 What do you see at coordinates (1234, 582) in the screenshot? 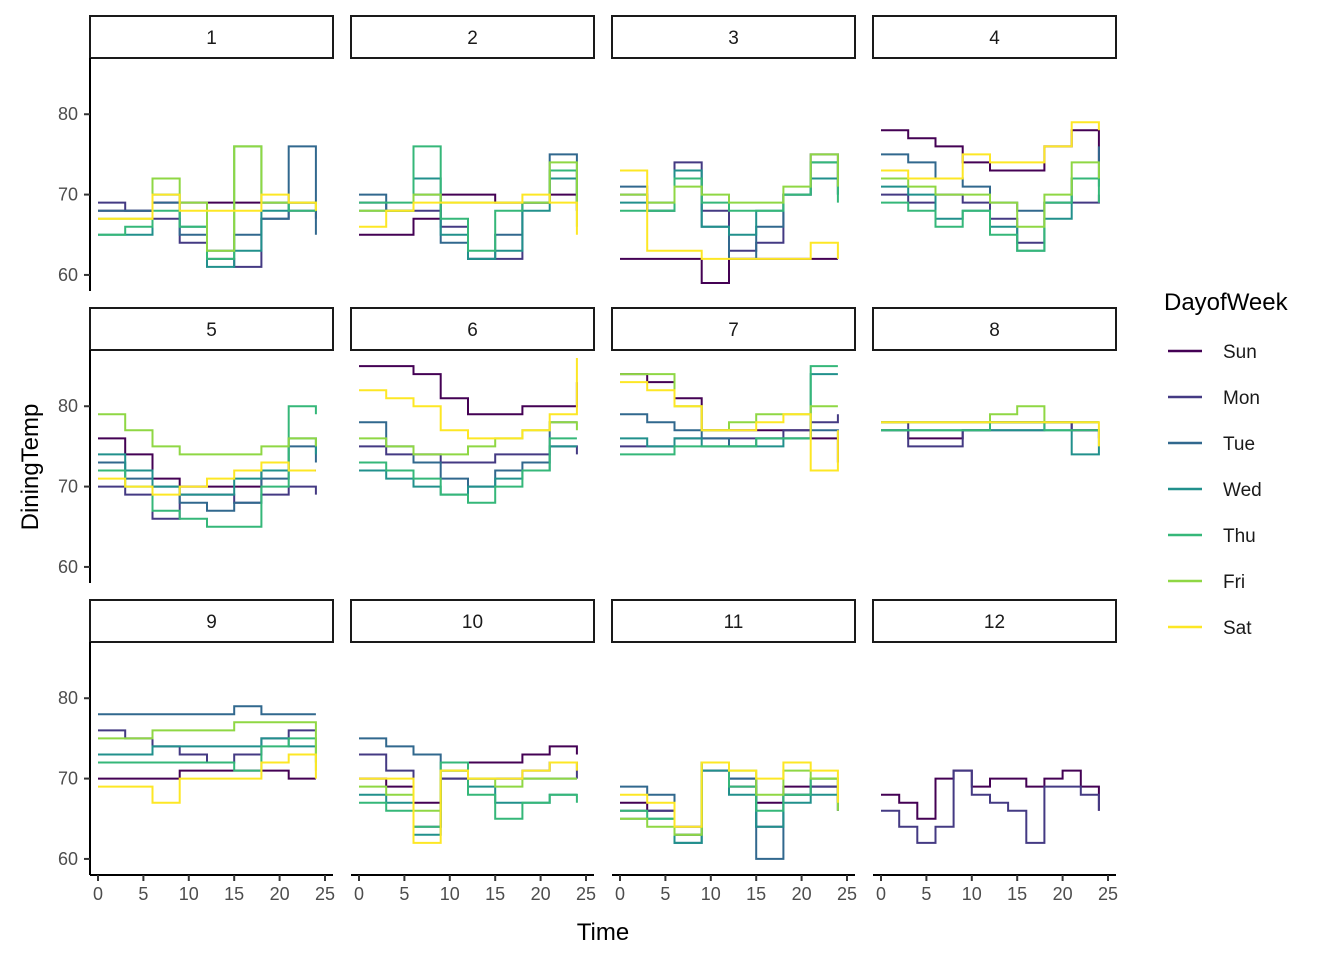
I see `legend-label: Fri` at bounding box center [1234, 582].